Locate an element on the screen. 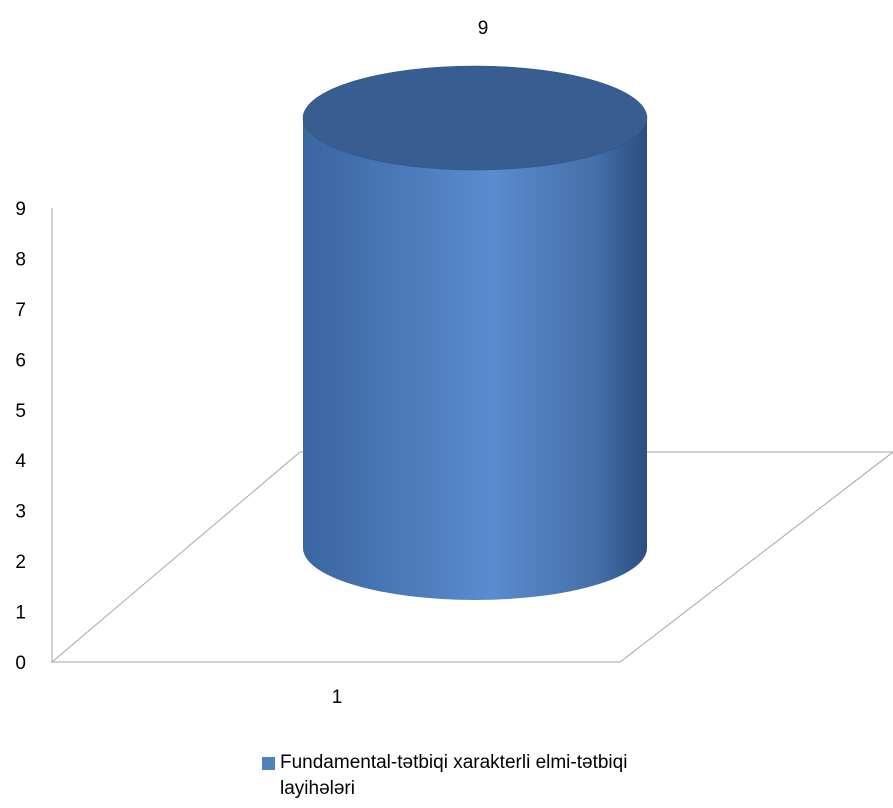 The width and height of the screenshot is (893, 808). data-labels: 9 is located at coordinates (483, 28).